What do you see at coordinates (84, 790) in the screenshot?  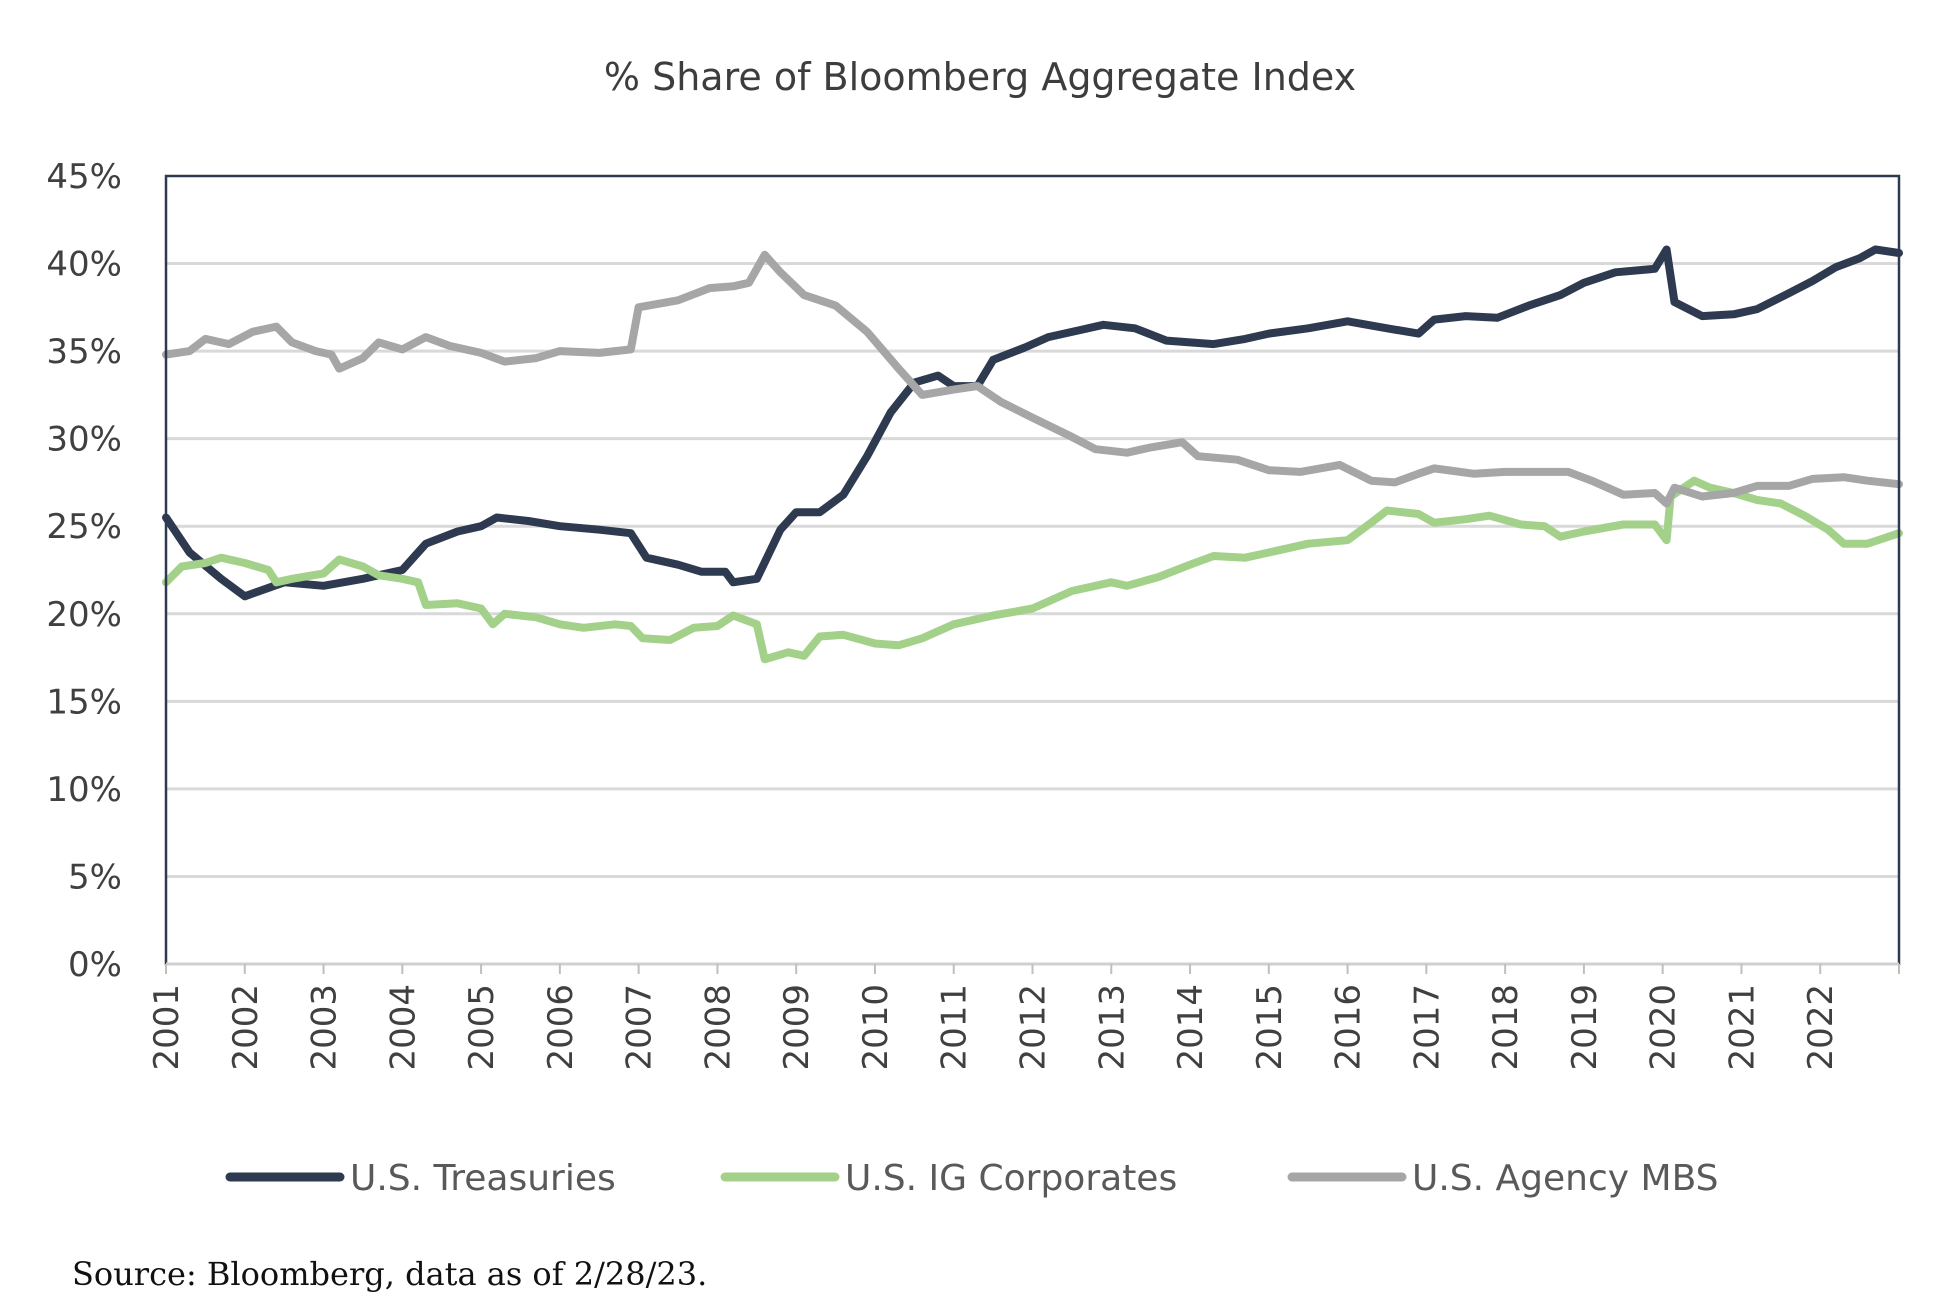 I see `y-tick-label: 10%` at bounding box center [84, 790].